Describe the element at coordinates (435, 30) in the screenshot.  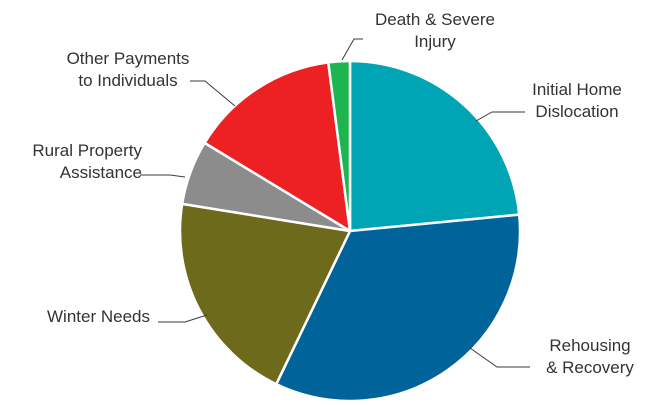
I see `slice-label-death-and-severe-injury: Death & Severe Injury` at that location.